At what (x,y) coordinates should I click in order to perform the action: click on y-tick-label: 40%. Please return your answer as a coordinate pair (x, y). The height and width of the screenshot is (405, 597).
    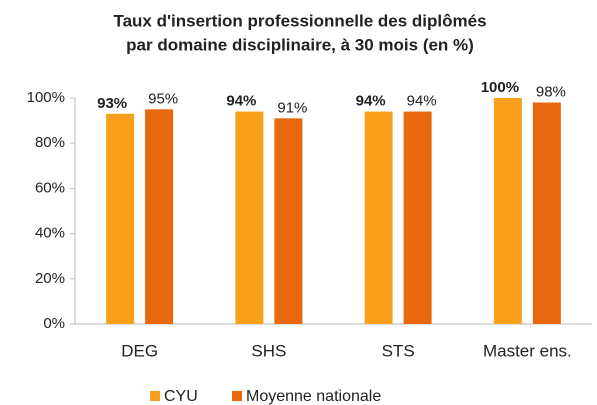
    Looking at the image, I should click on (50, 233).